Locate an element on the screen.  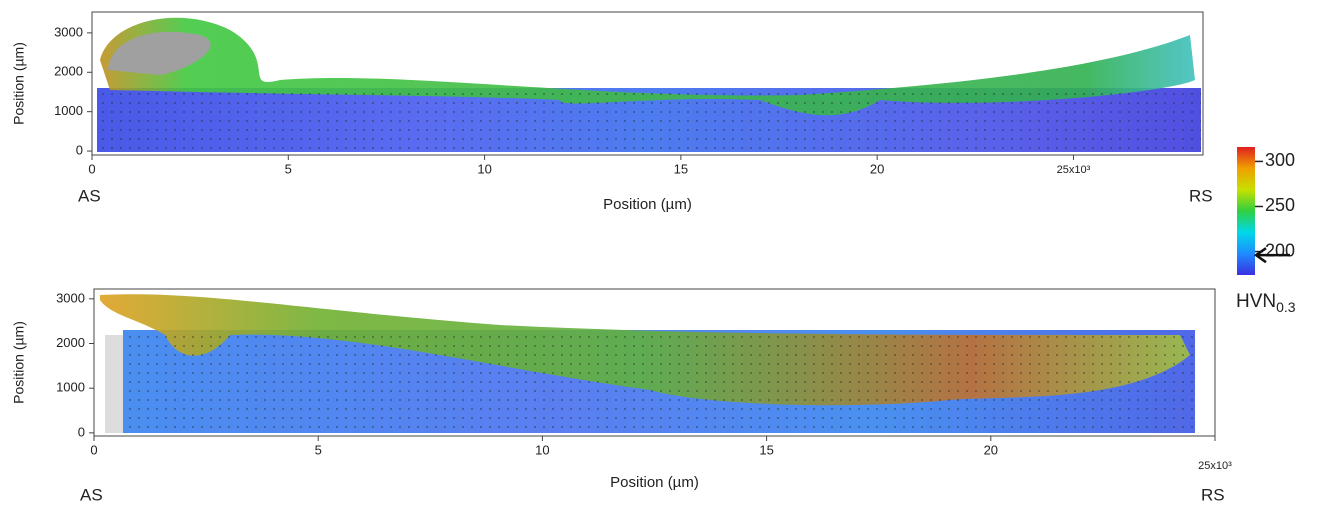
colorbar-label-main: HVN is located at coordinates (1256, 301).